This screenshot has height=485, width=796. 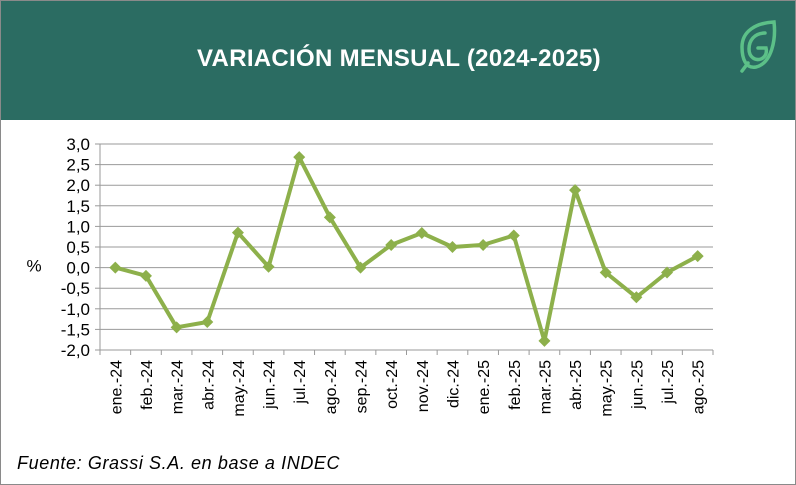 What do you see at coordinates (78, 185) in the screenshot?
I see `y-tick-label: 2,0` at bounding box center [78, 185].